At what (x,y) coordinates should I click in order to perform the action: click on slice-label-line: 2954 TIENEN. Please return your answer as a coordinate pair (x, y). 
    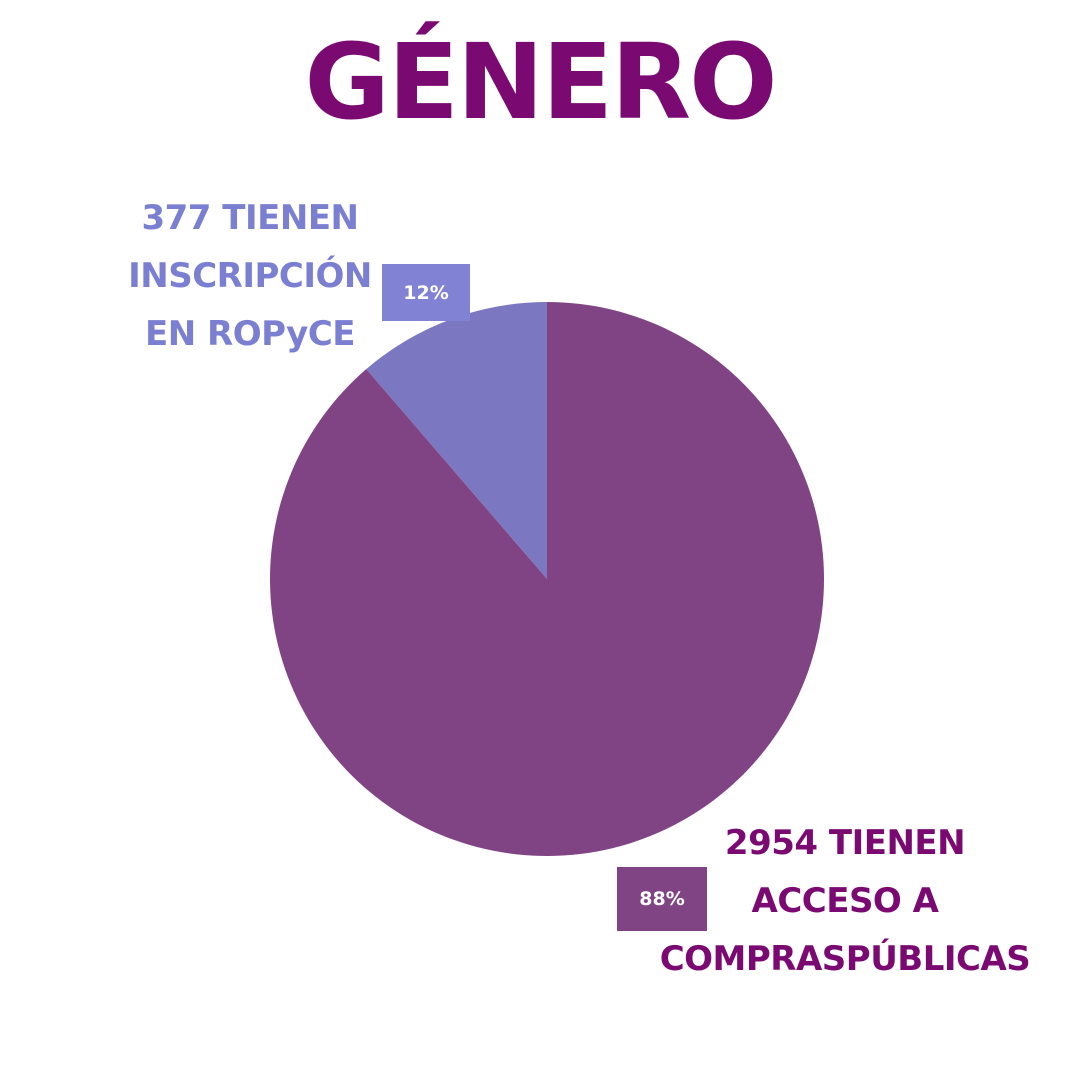
    Looking at the image, I should click on (845, 843).